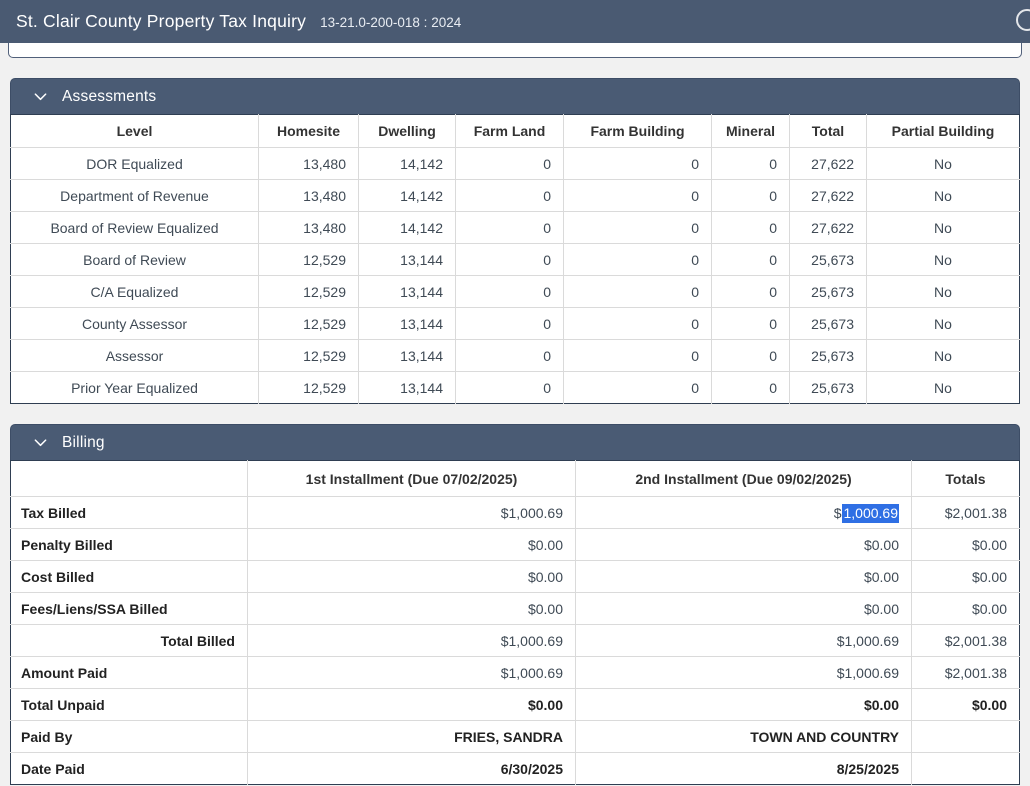  I want to click on selected-text: 1,000.69, so click(870, 513).